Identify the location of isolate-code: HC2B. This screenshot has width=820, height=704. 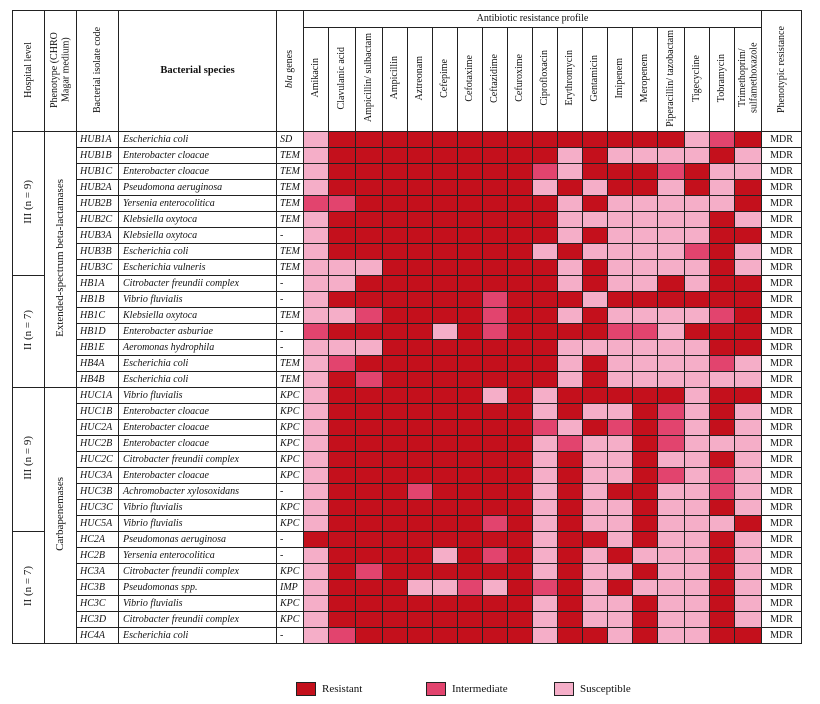
(97, 555).